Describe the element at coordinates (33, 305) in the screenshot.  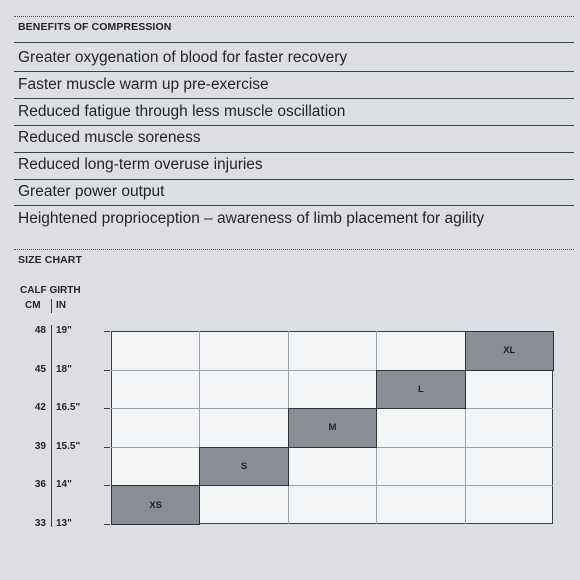
I see `cm-column-label: CM` at that location.